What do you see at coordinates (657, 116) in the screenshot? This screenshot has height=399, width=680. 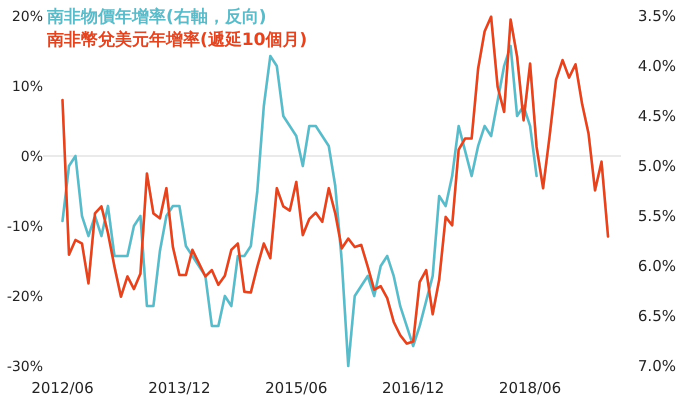 I see `y2-tick-label: 4.5%` at bounding box center [657, 116].